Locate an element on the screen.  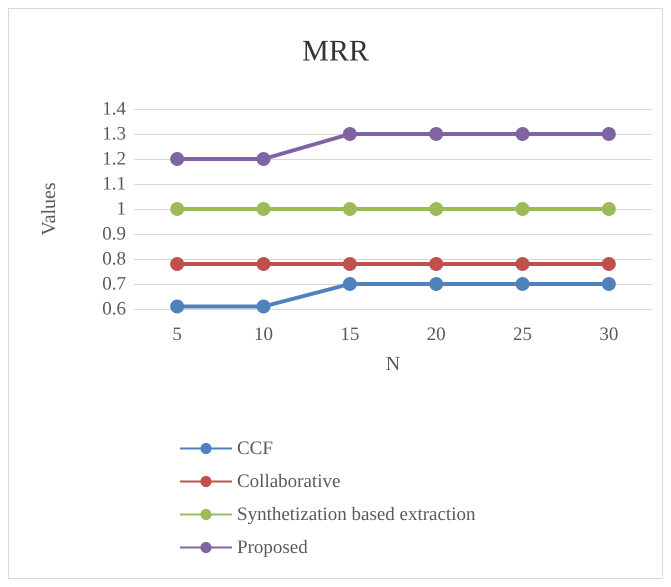
x-tick-label: 15 is located at coordinates (350, 334).